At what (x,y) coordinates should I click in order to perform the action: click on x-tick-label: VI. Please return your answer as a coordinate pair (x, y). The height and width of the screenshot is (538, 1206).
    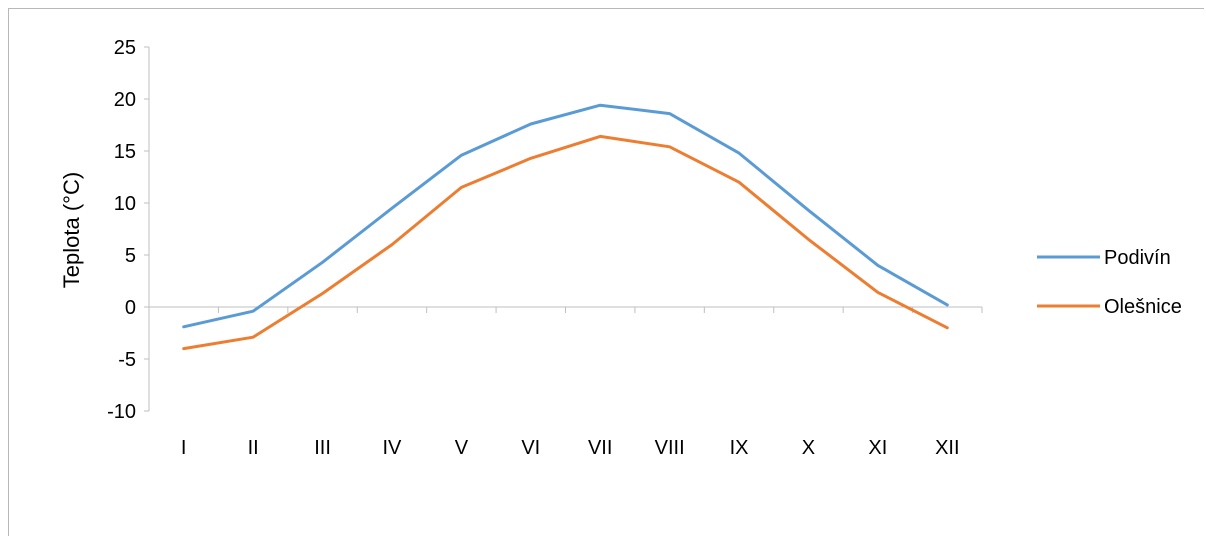
    Looking at the image, I should click on (530, 448).